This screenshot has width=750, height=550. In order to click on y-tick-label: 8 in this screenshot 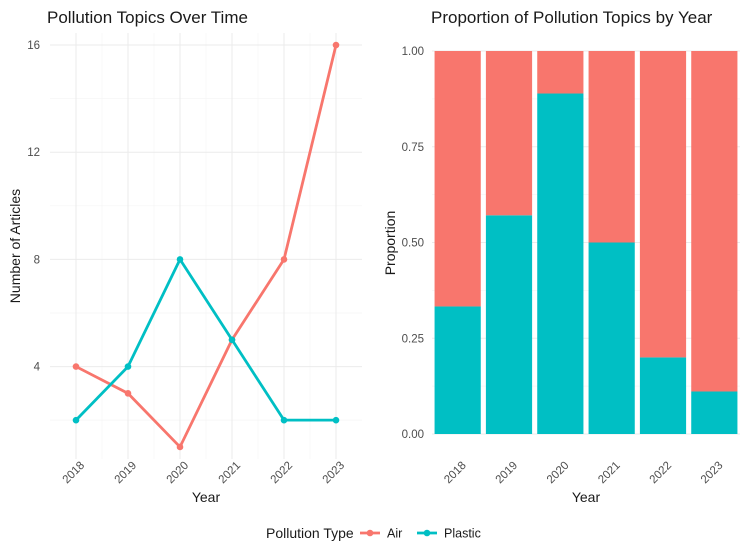, I will do `click(37, 260)`.